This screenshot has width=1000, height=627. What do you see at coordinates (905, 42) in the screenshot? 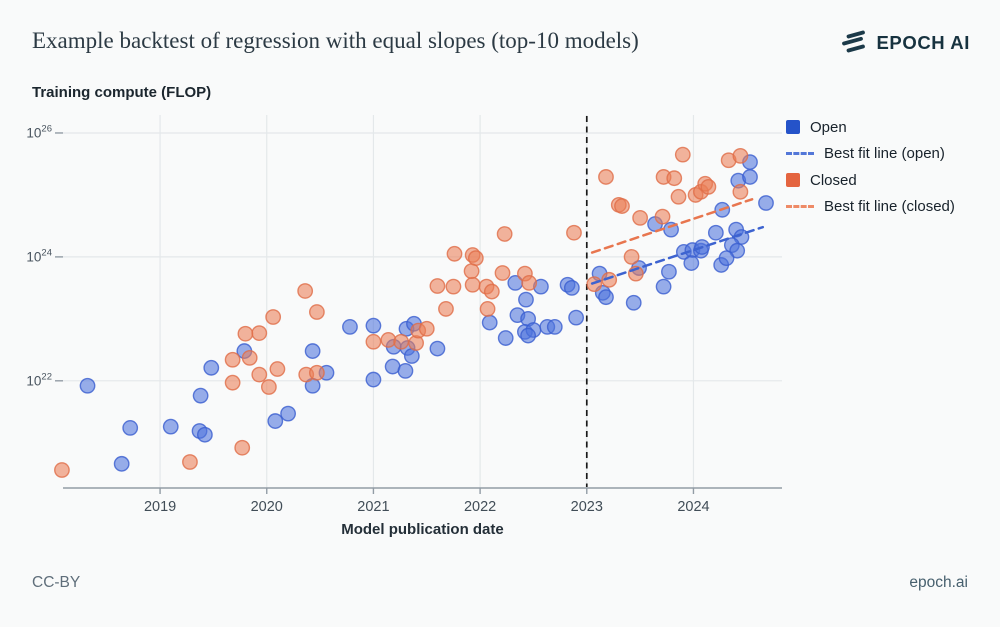
I see `epoch-ai-logo: EPOCH AI` at bounding box center [905, 42].